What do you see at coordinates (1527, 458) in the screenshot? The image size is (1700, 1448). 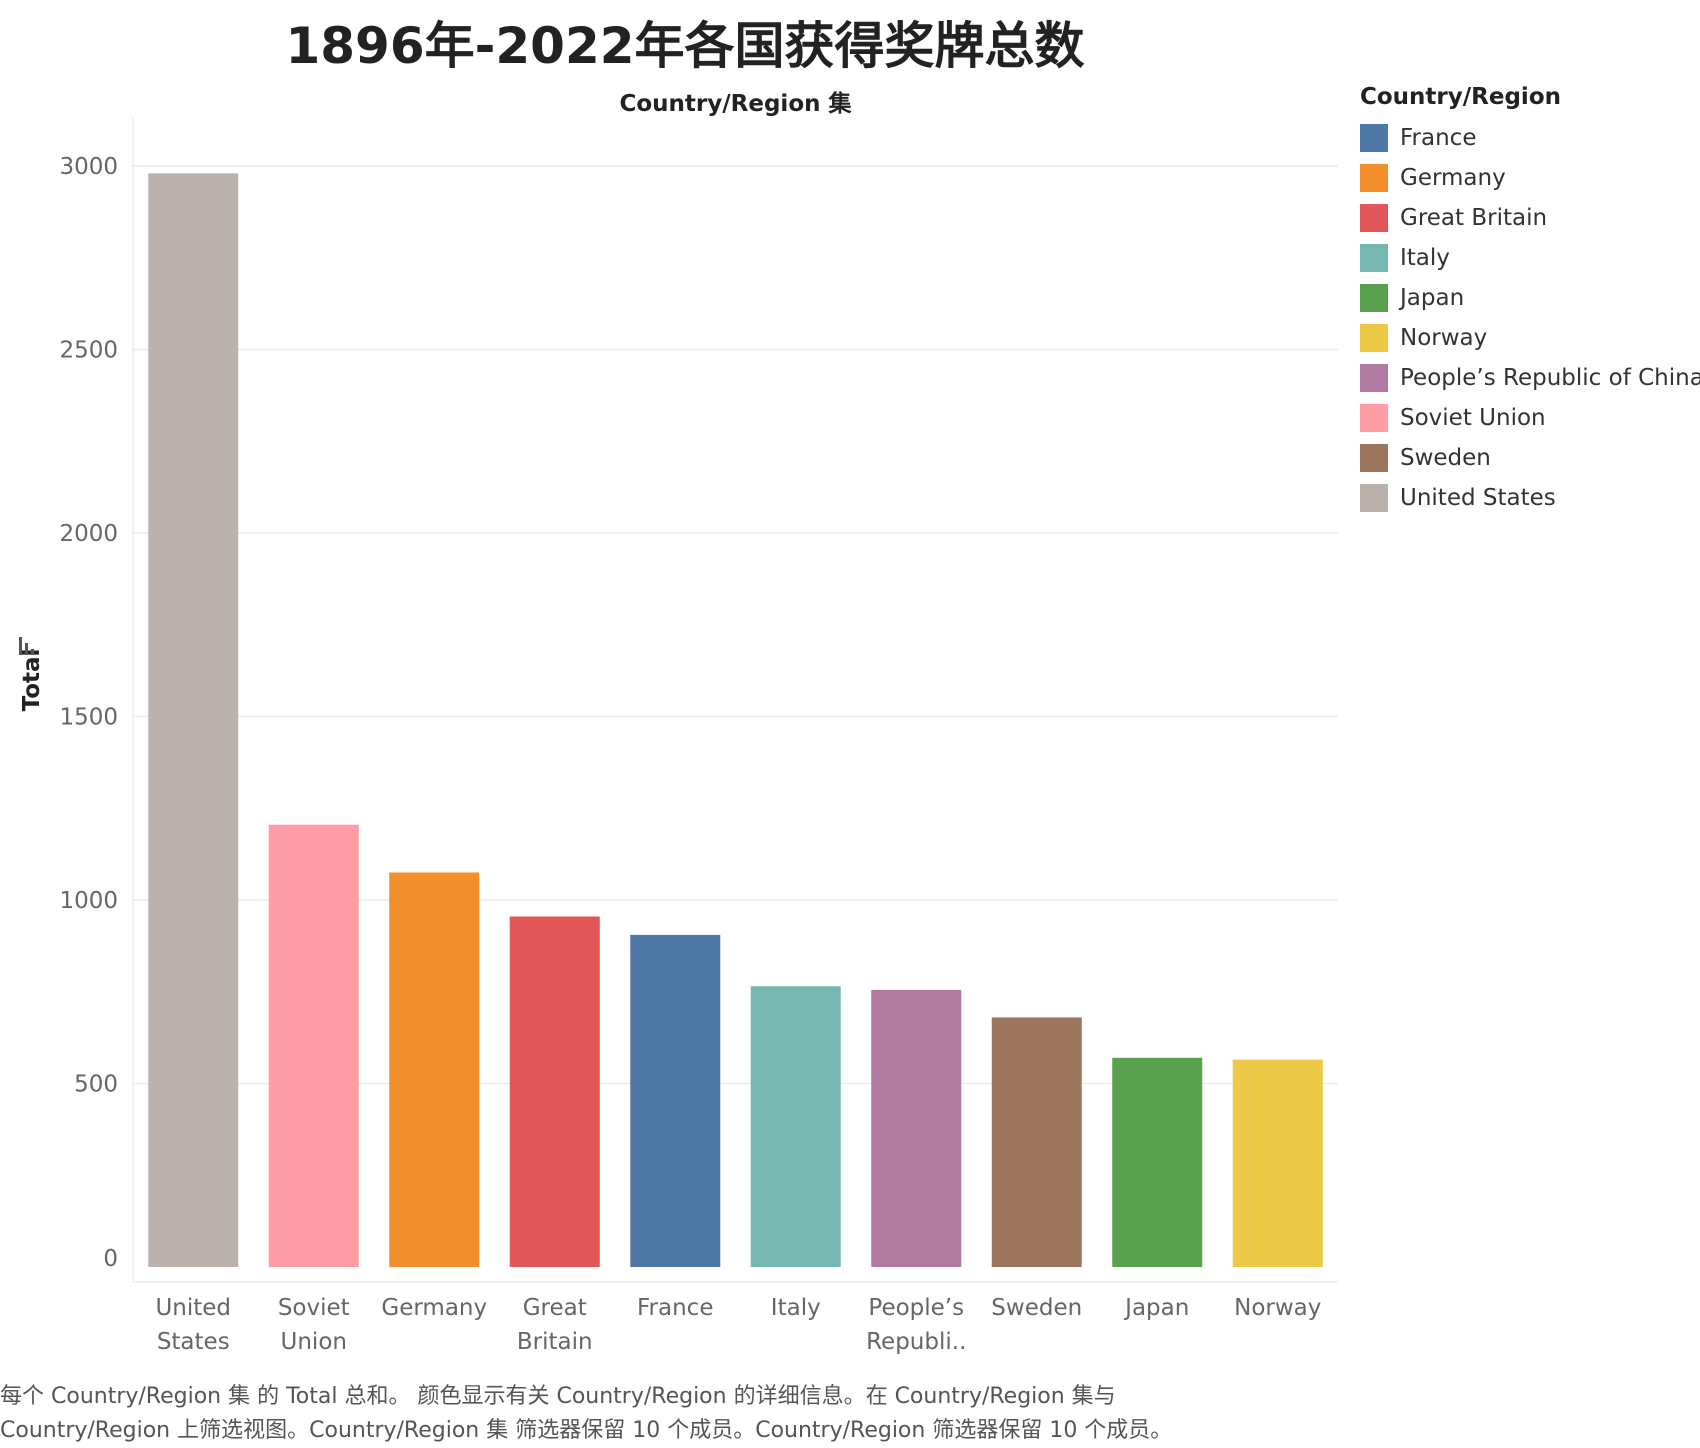 I see `legend-item: Sweden` at bounding box center [1527, 458].